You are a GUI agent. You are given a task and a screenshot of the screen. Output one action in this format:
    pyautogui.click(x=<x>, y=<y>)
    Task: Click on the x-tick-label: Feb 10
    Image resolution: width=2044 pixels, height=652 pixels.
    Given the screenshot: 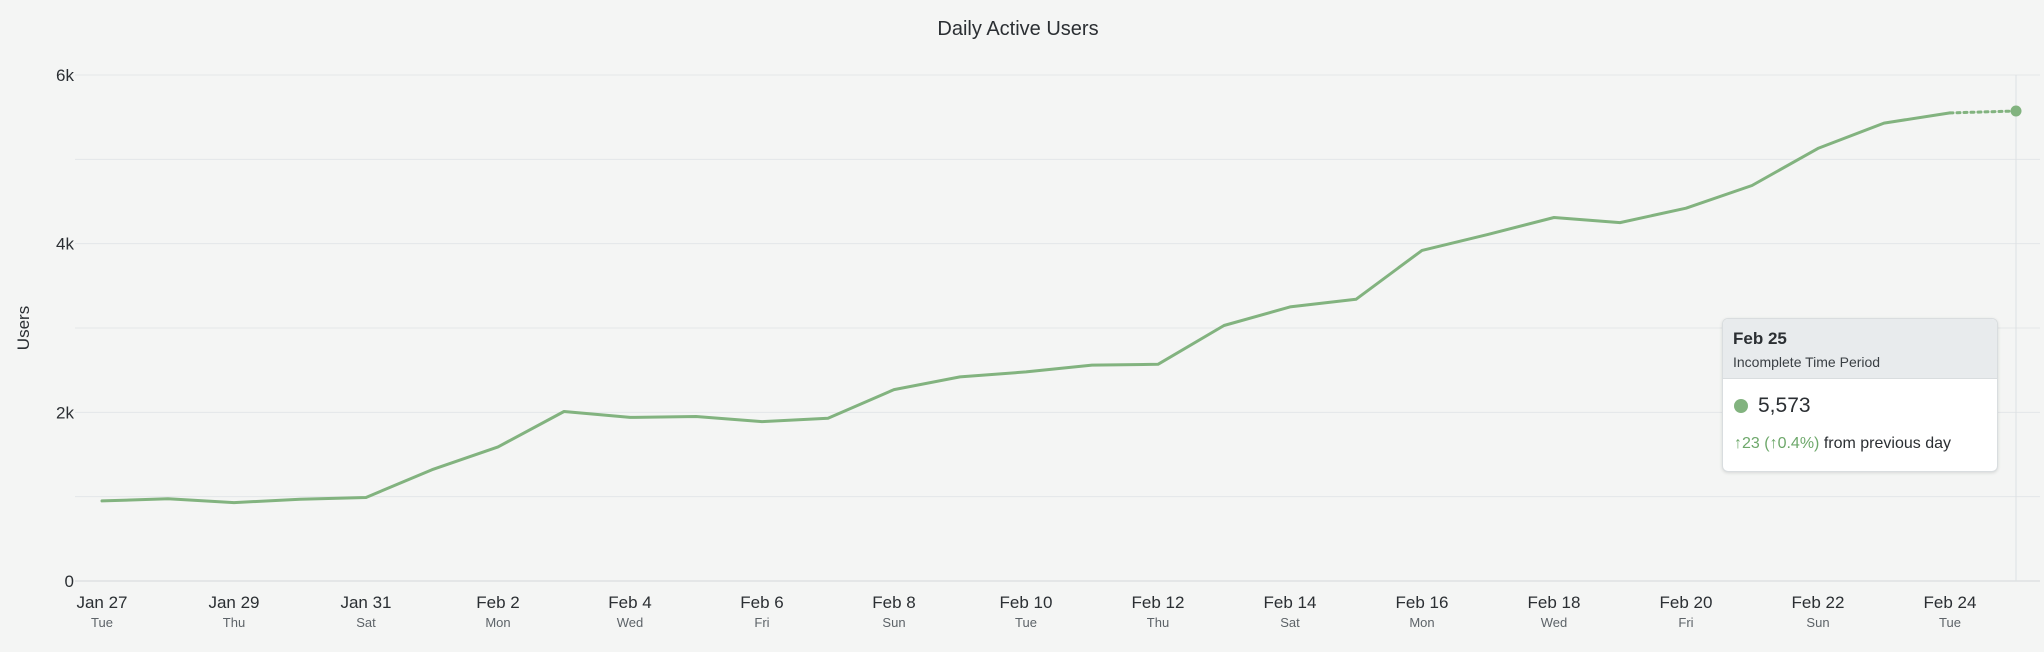 What is the action you would take?
    pyautogui.click(x=1026, y=602)
    